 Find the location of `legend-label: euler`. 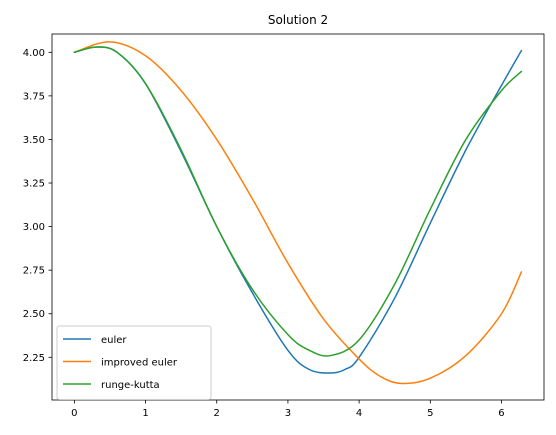

legend-label: euler is located at coordinates (114, 340).